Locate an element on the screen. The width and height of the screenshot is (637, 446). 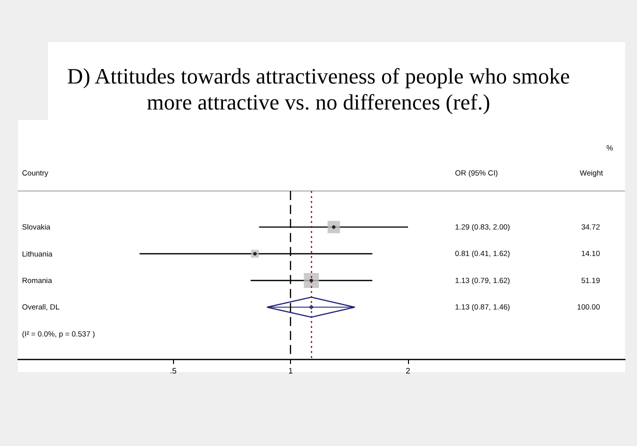
x-tick-label: 1 is located at coordinates (291, 371).